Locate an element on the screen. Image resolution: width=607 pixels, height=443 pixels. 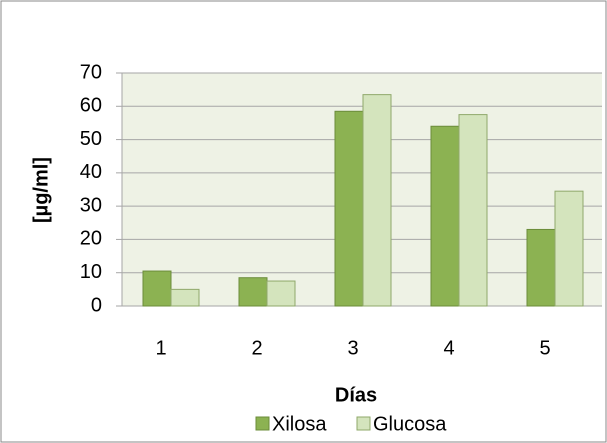
x-tick-label: 4 is located at coordinates (448, 348).